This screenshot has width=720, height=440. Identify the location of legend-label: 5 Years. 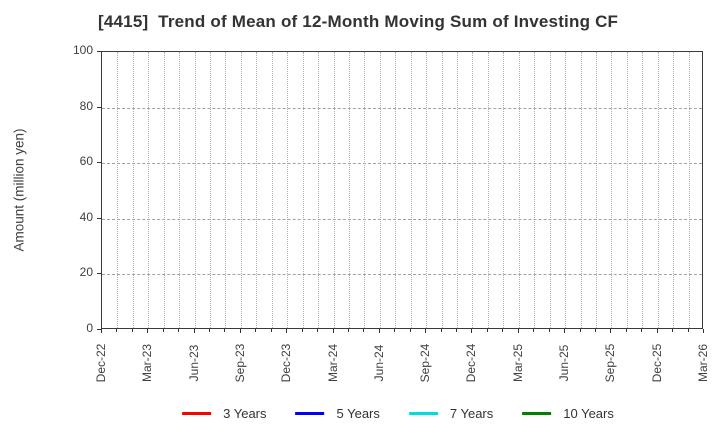
(358, 413).